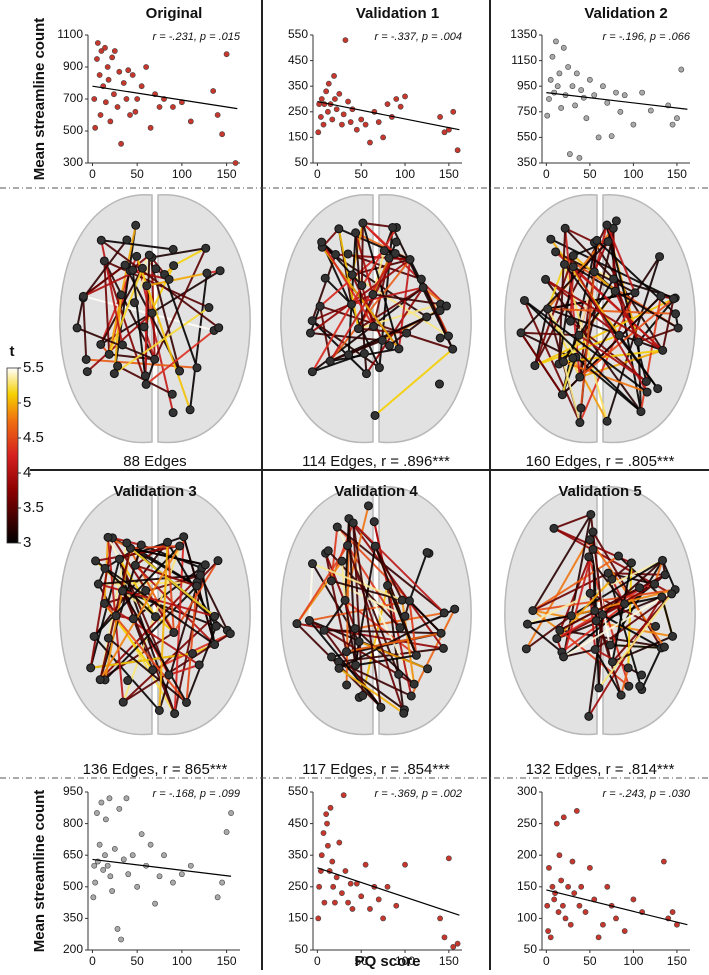  Describe the element at coordinates (33, 507) in the screenshot. I see `colorbar-tick-label: 3.5` at that location.